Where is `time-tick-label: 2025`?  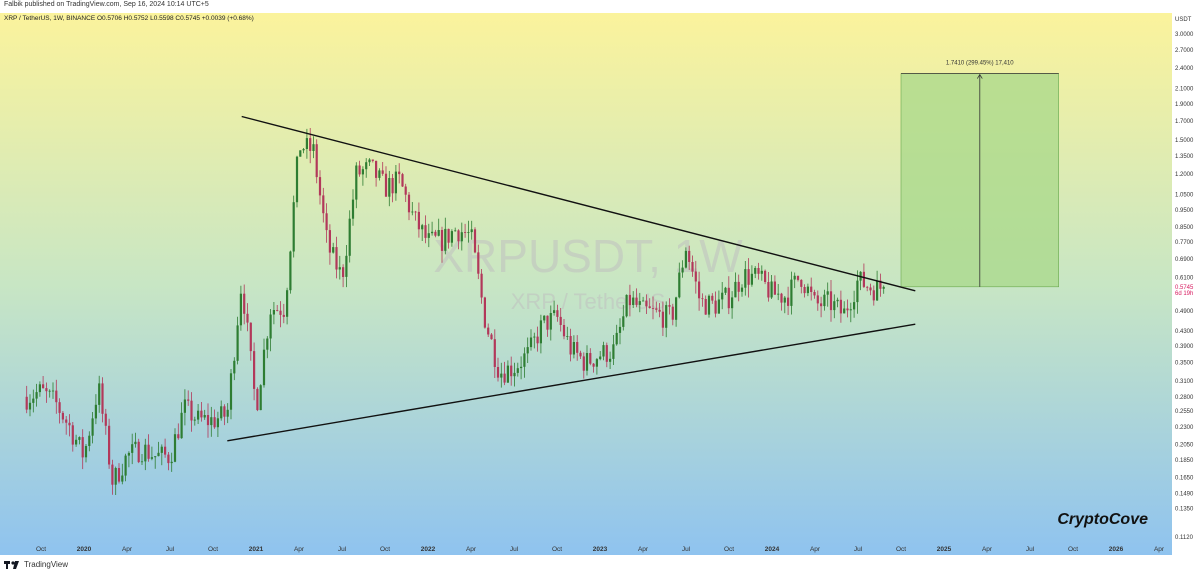 time-tick-label: 2025 is located at coordinates (944, 549).